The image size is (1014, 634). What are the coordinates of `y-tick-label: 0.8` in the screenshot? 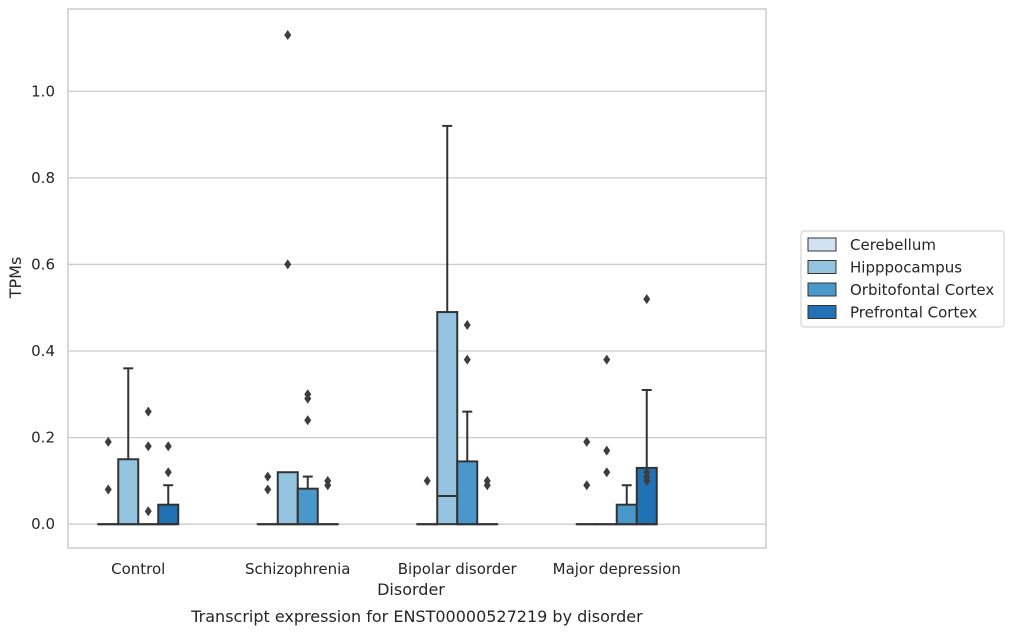 It's located at (43, 178).